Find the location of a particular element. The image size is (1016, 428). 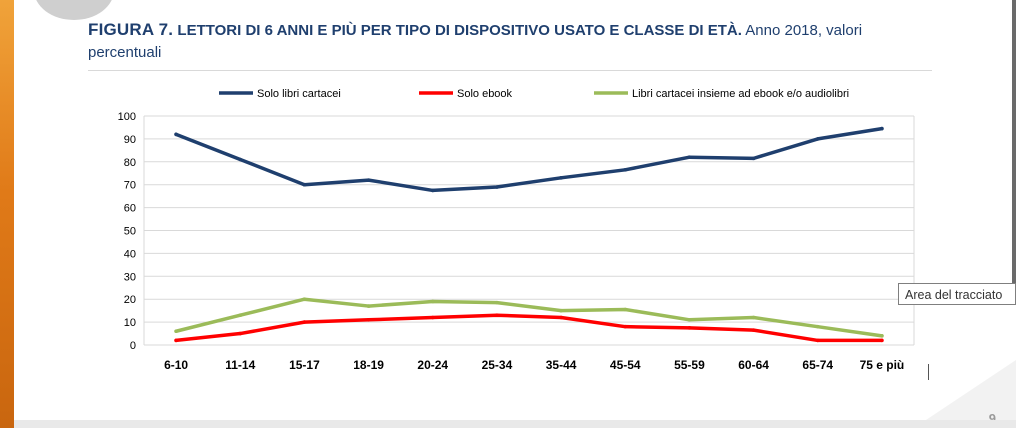

text-cursor is located at coordinates (928, 372).